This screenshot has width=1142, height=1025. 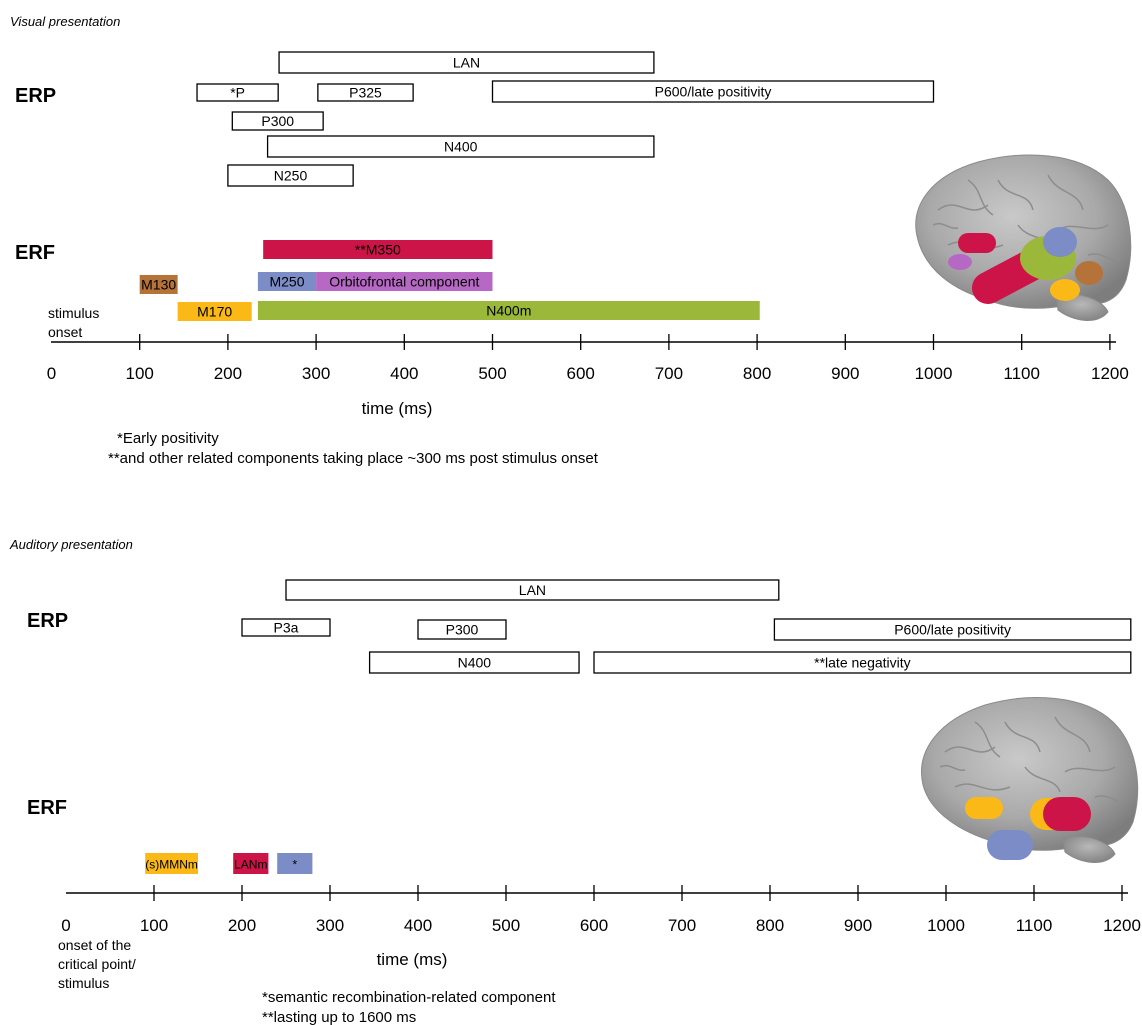 I want to click on m350-frontal-region, so click(x=977, y=243).